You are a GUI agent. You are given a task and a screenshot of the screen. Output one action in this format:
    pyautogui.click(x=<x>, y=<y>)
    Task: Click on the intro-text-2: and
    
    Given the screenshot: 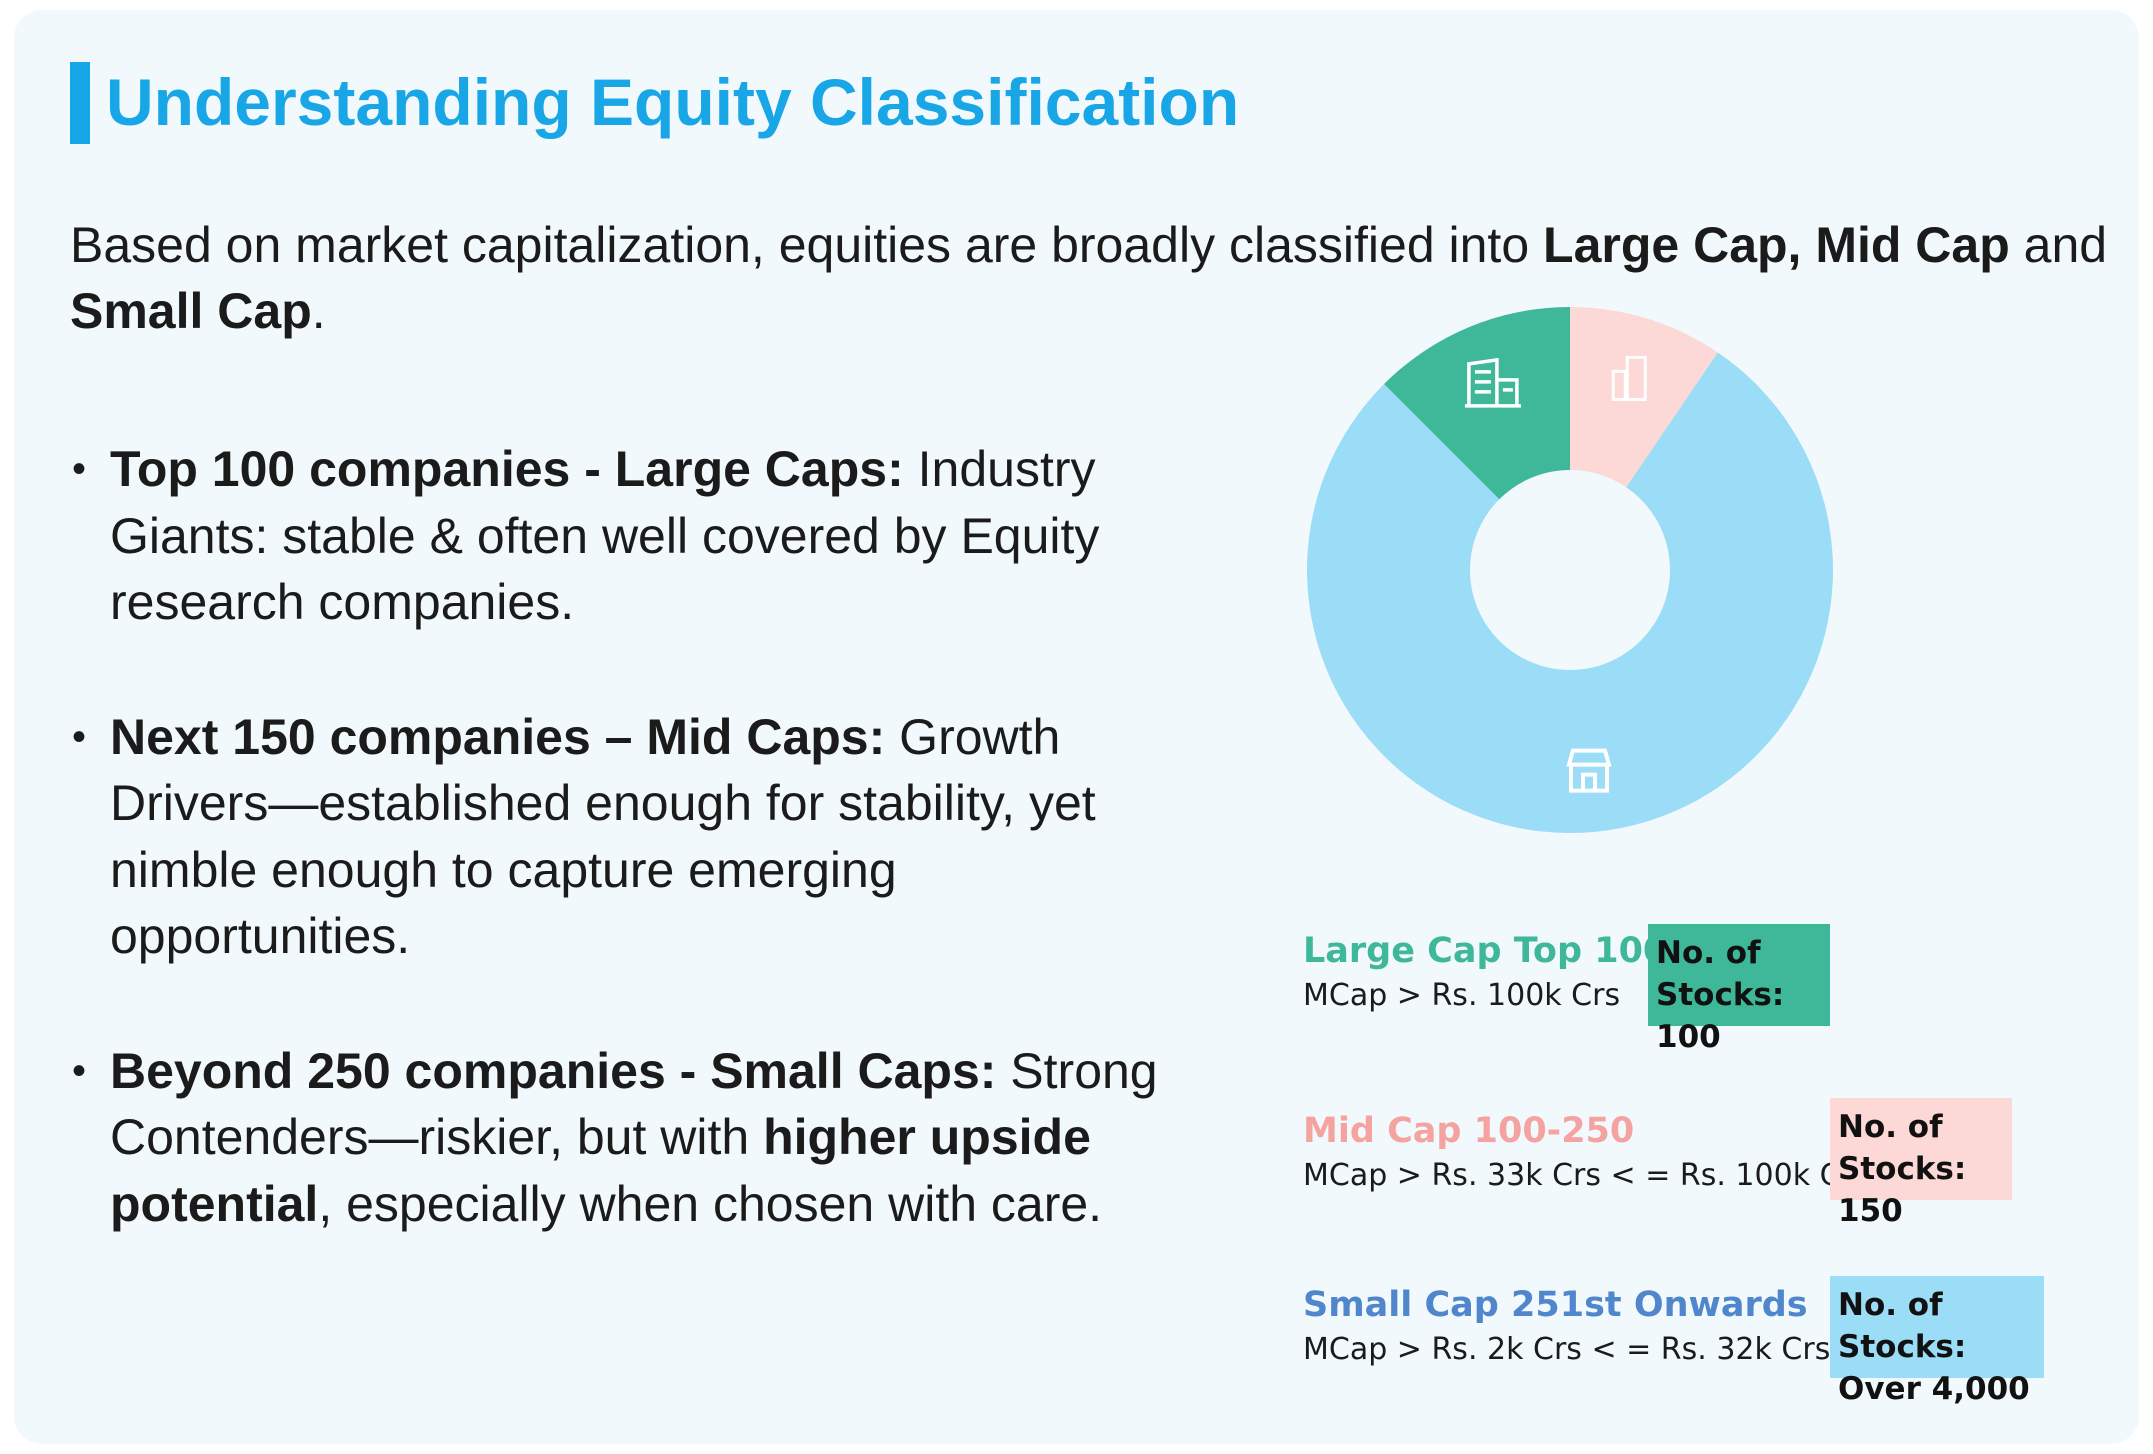 What is the action you would take?
    pyautogui.click(x=2058, y=245)
    